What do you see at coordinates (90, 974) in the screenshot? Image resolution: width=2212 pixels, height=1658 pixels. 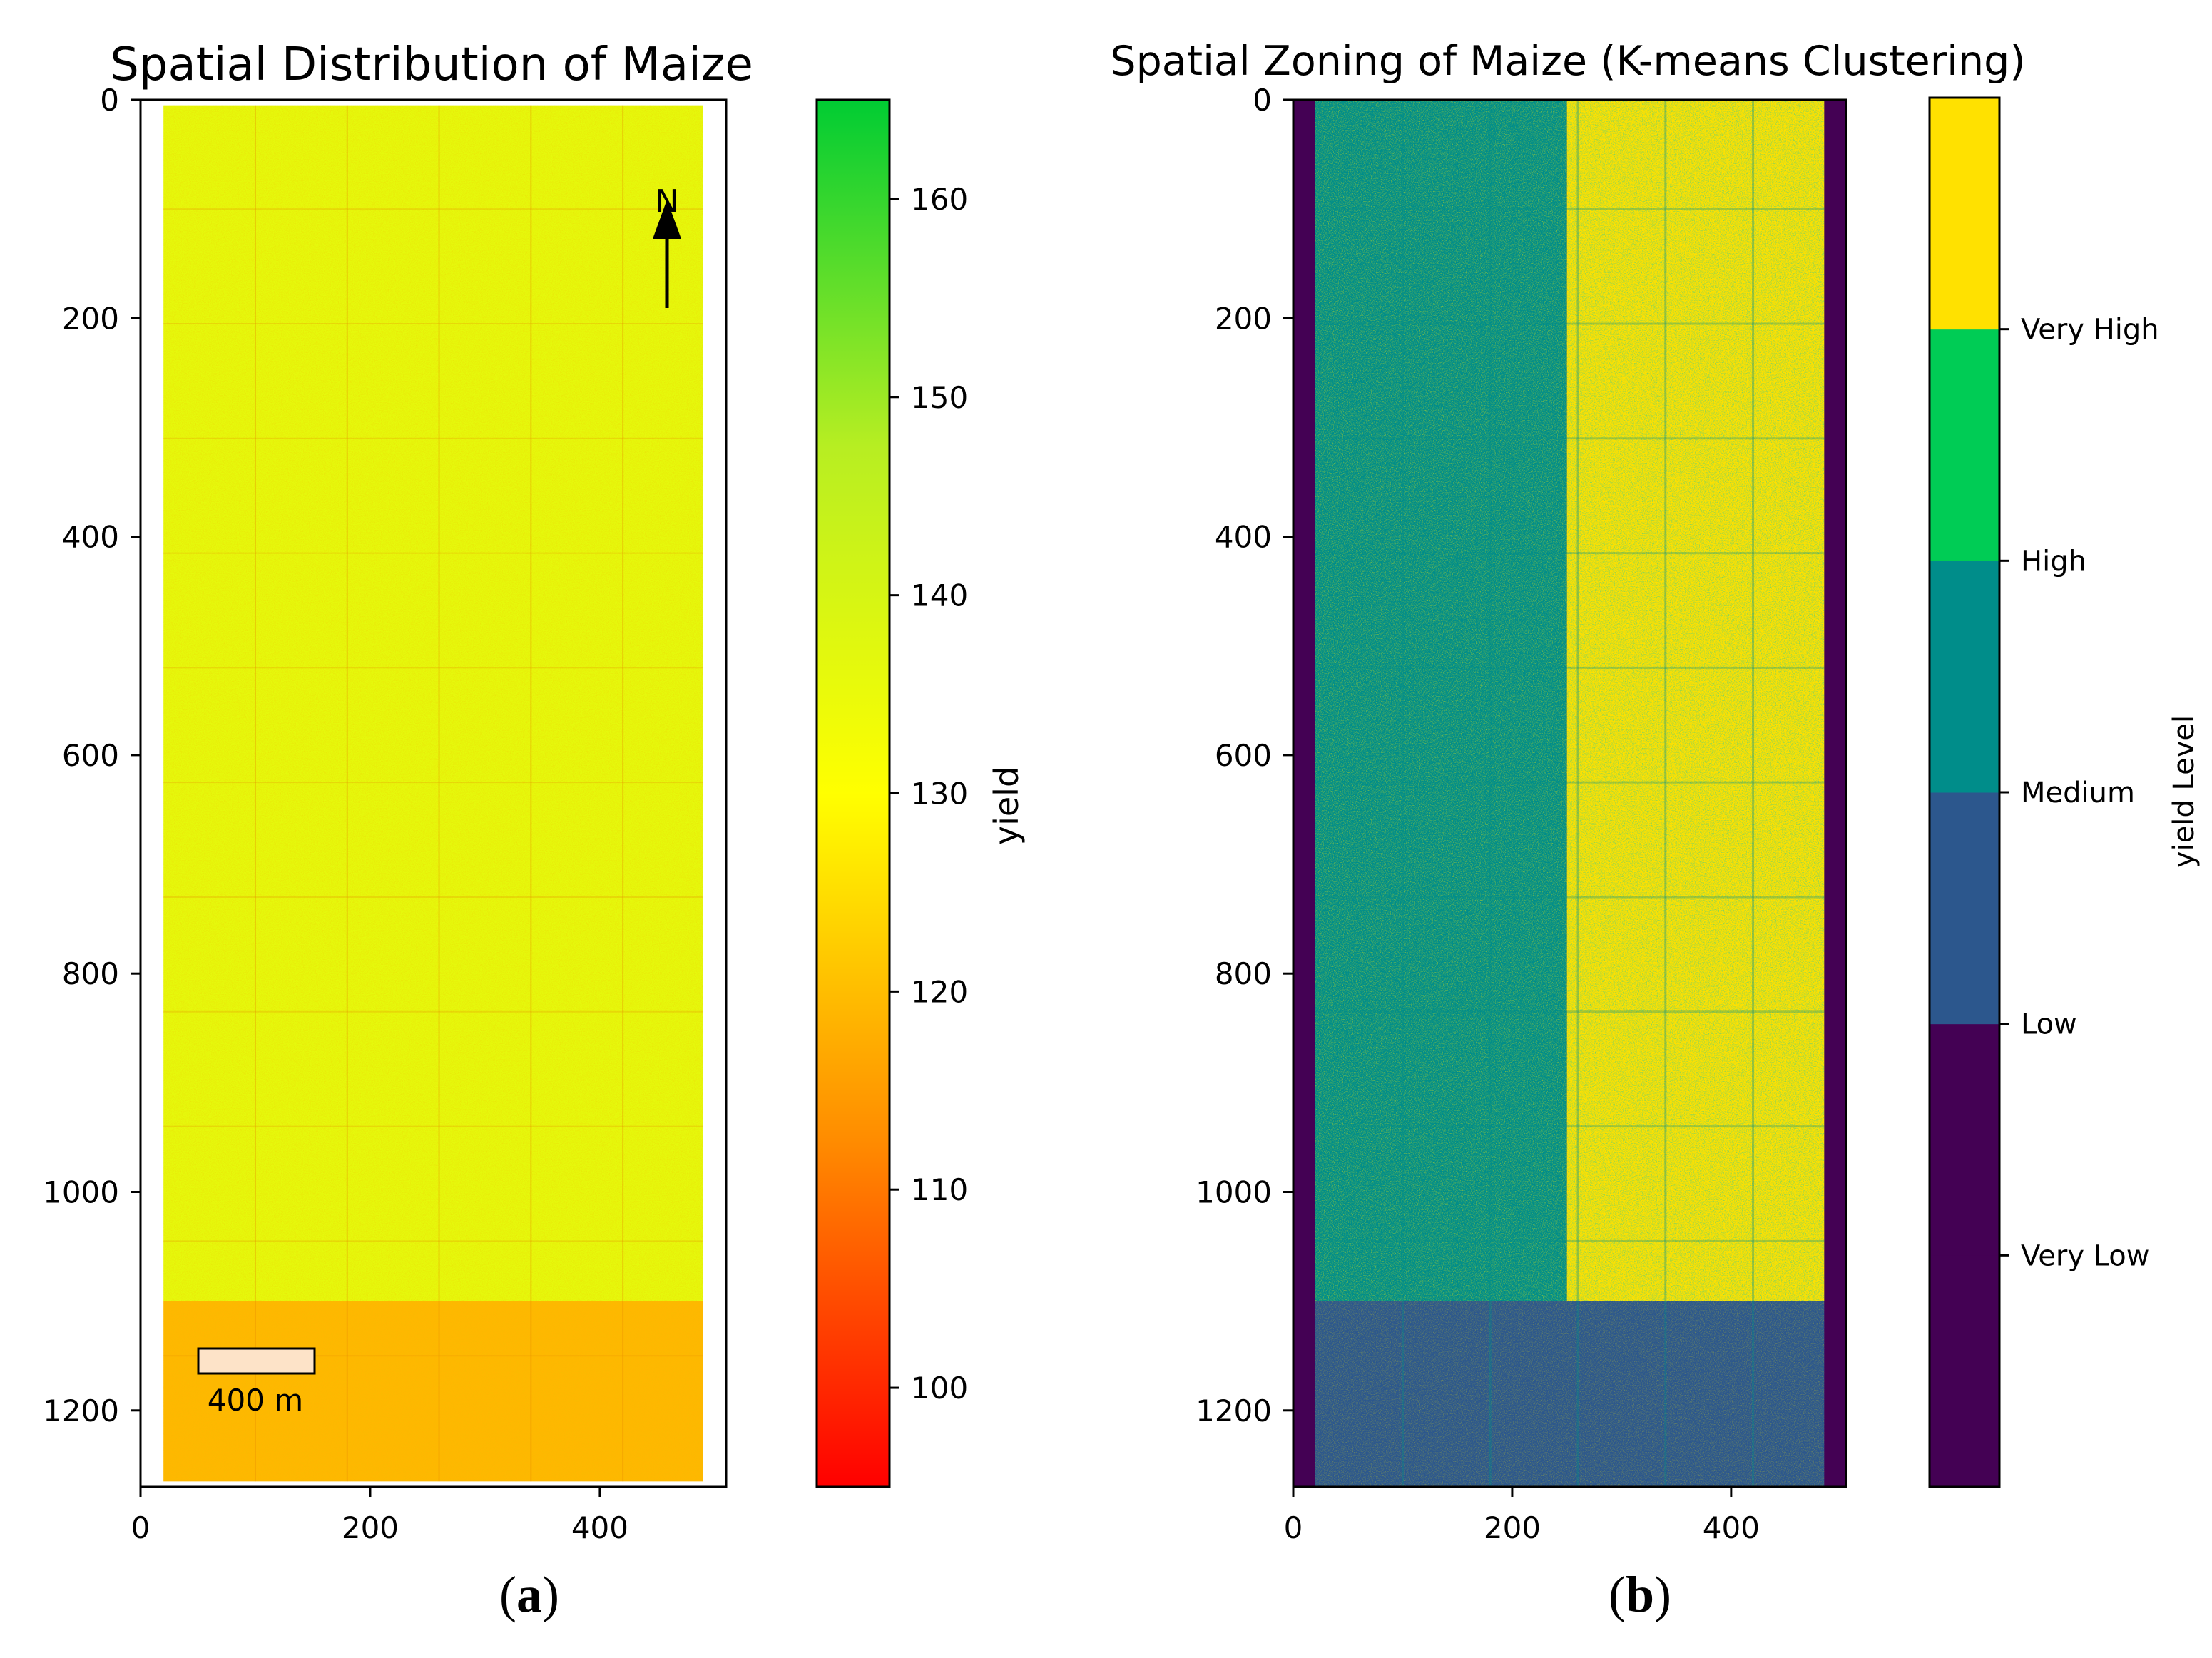 I see `panel-a-y-tick-label: 800` at bounding box center [90, 974].